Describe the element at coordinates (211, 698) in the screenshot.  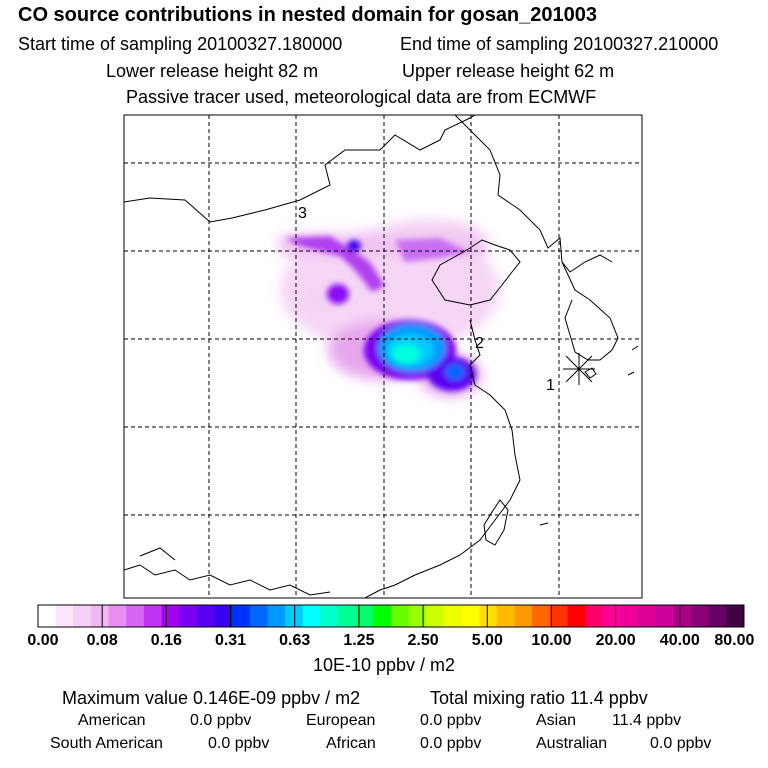
I see `max-value: Maximum value 0.146E-09 ppbv / m2` at that location.